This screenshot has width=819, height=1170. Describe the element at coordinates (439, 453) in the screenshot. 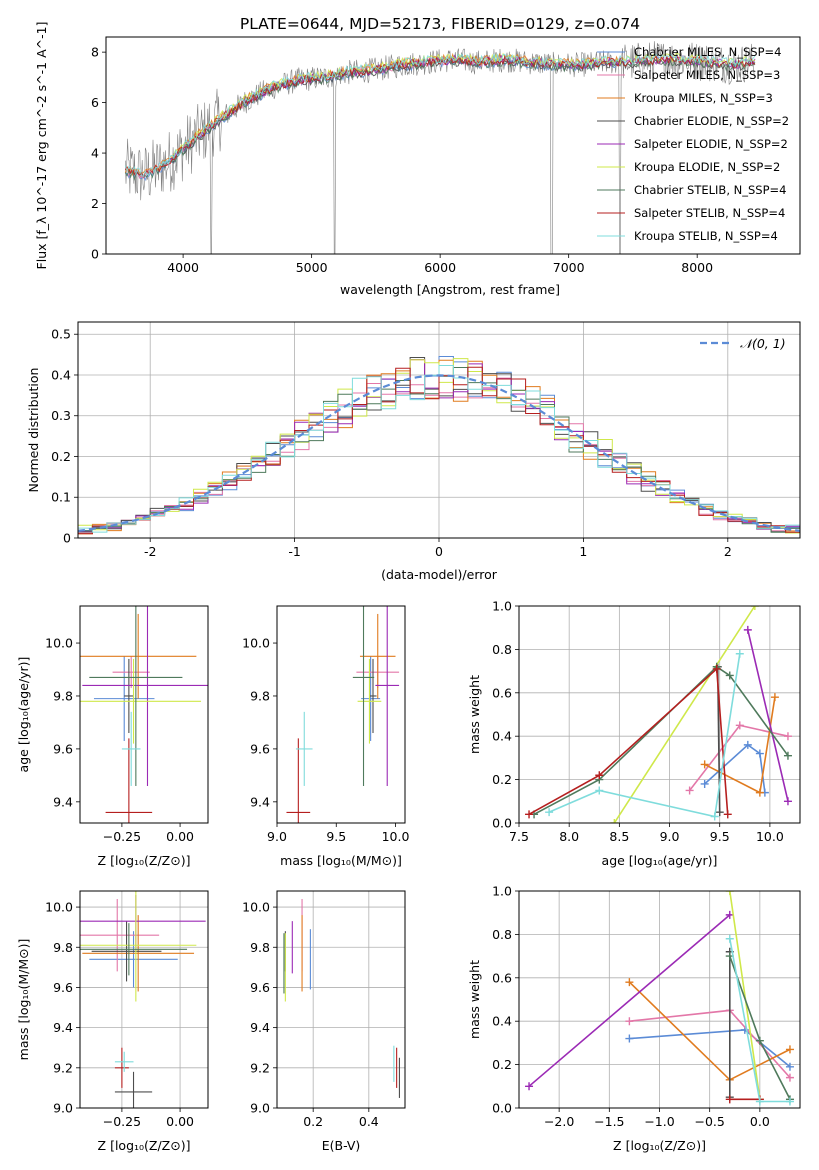

I see `gaussian-line` at that location.